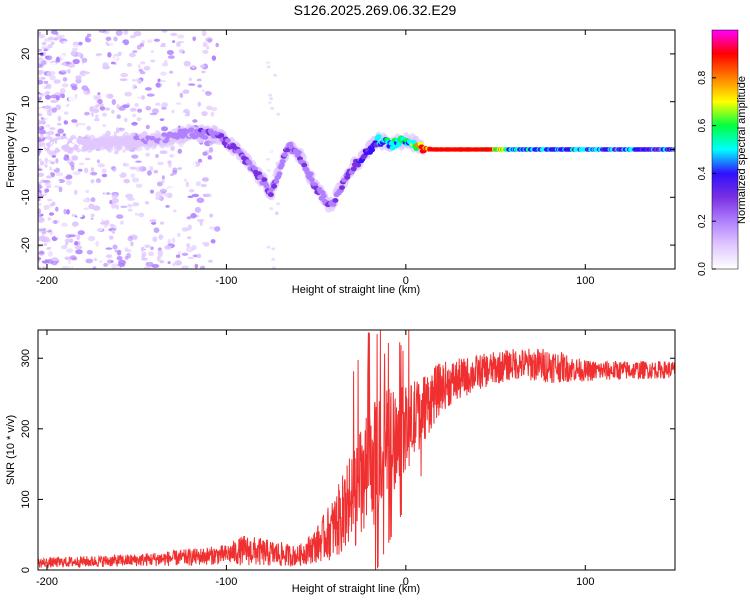 The height and width of the screenshot is (600, 750). Describe the element at coordinates (26, 570) in the screenshot. I see `y-tick-label: 0` at that location.